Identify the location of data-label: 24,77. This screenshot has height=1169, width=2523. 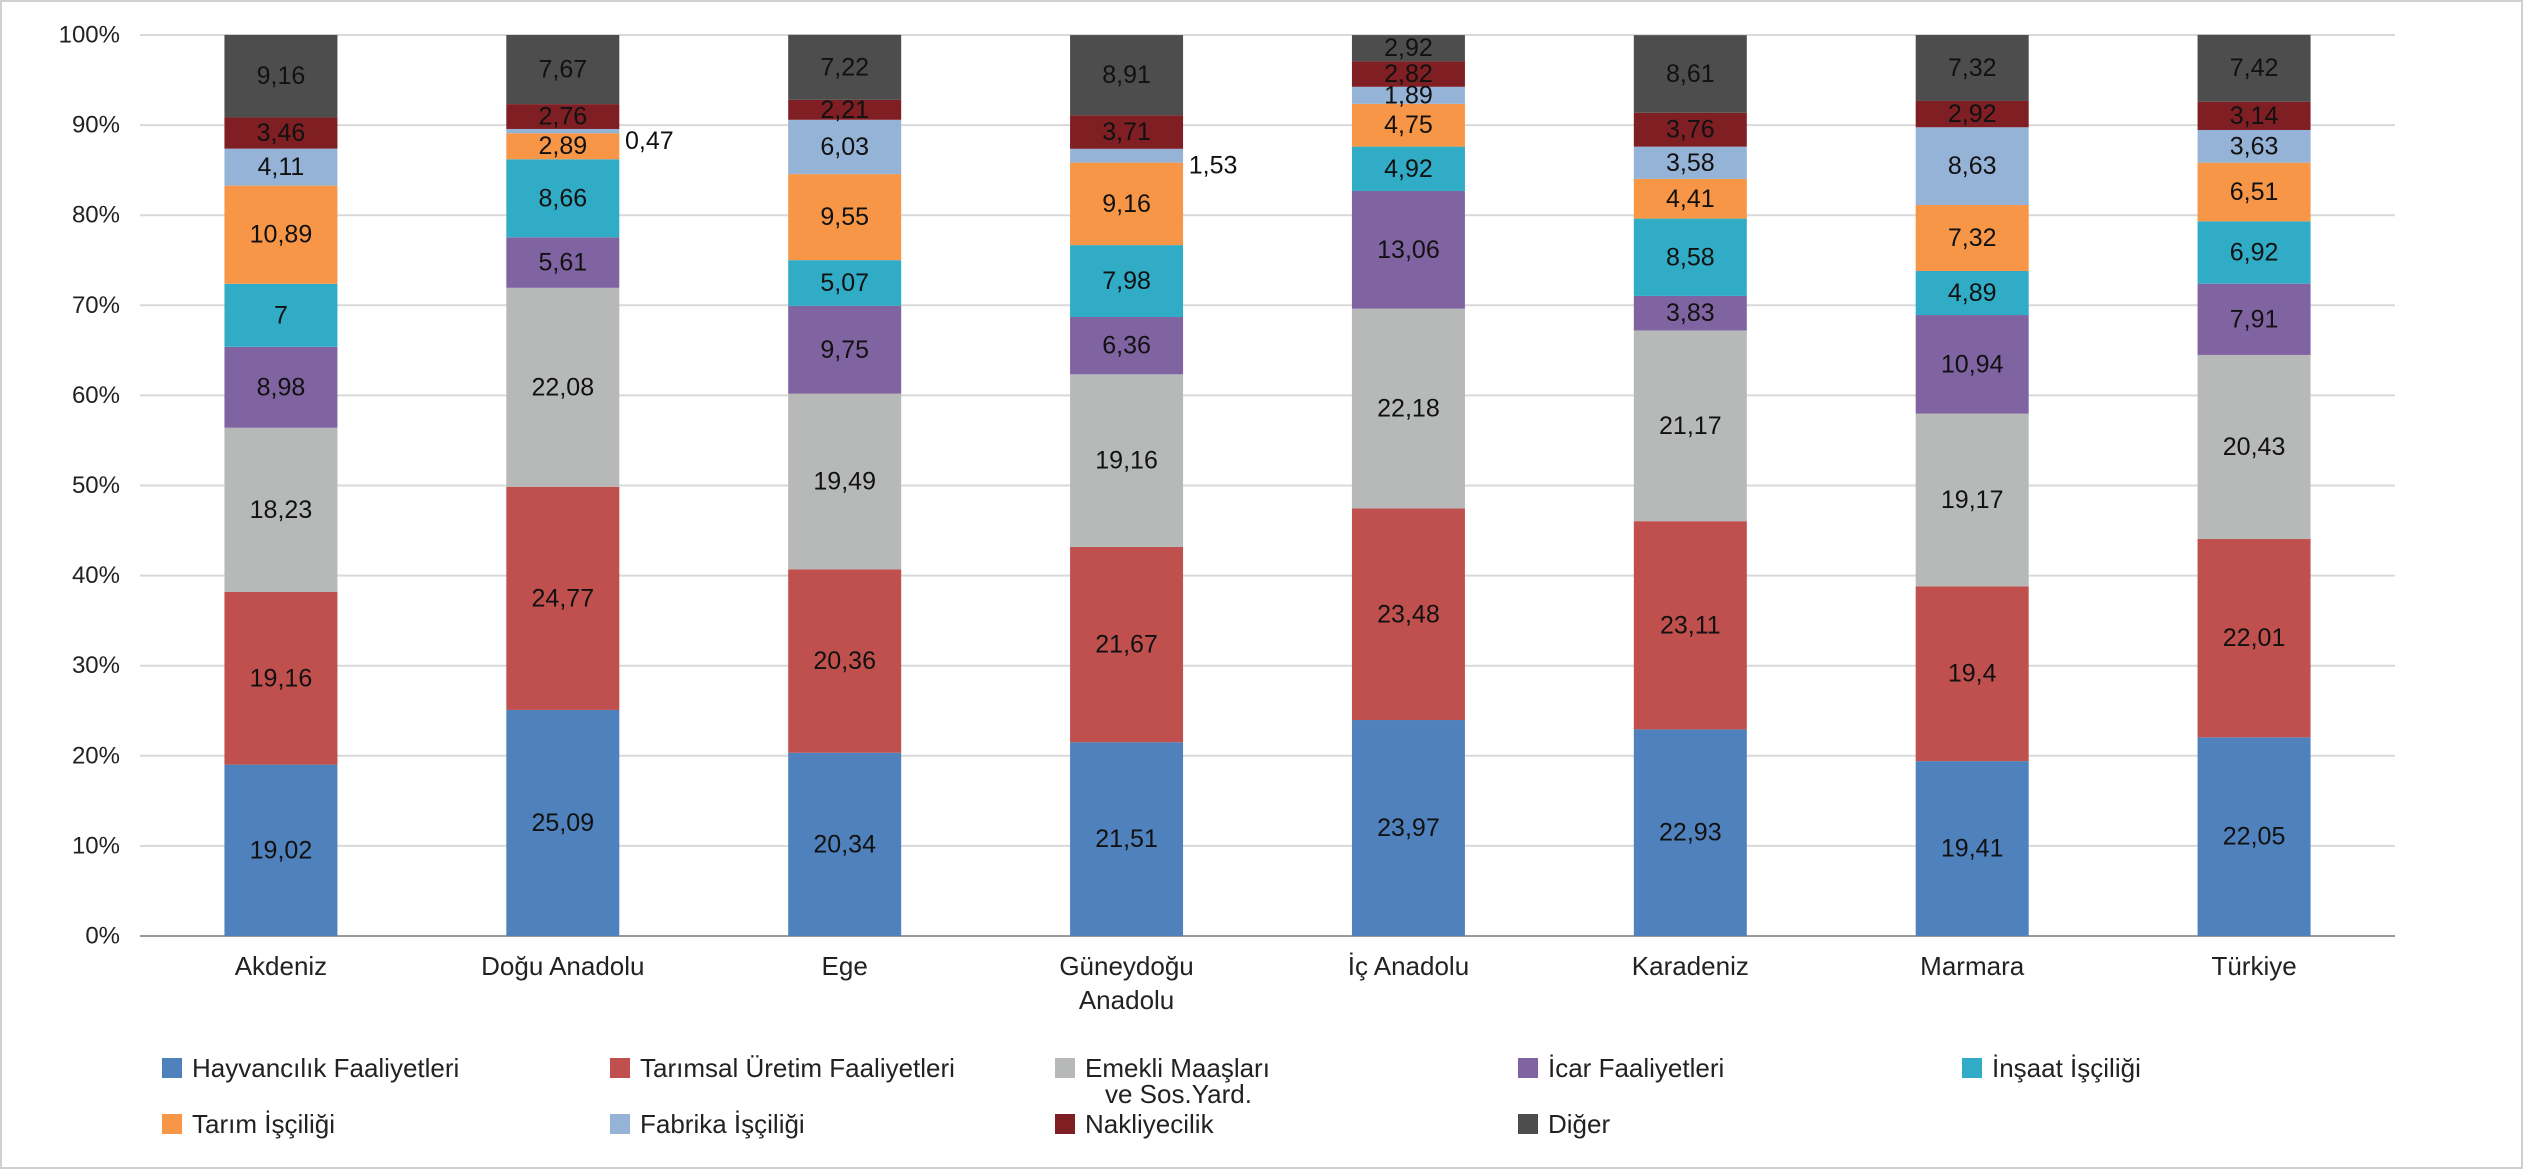
(563, 598).